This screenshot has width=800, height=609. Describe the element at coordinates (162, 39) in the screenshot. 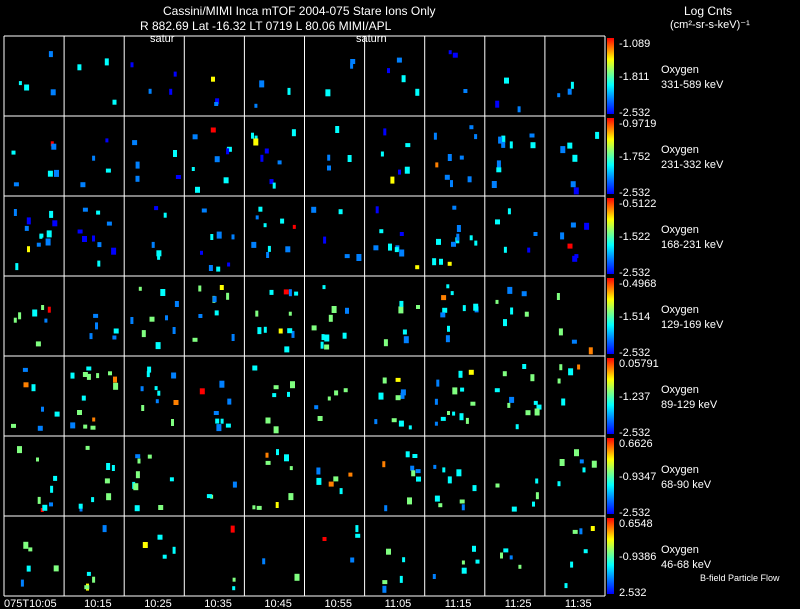

I see `saturn-label-1: satur` at that location.